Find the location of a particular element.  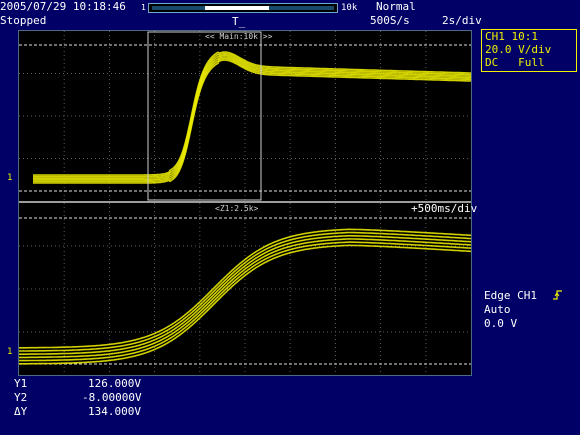

timebase-label: 2s/div is located at coordinates (462, 20).